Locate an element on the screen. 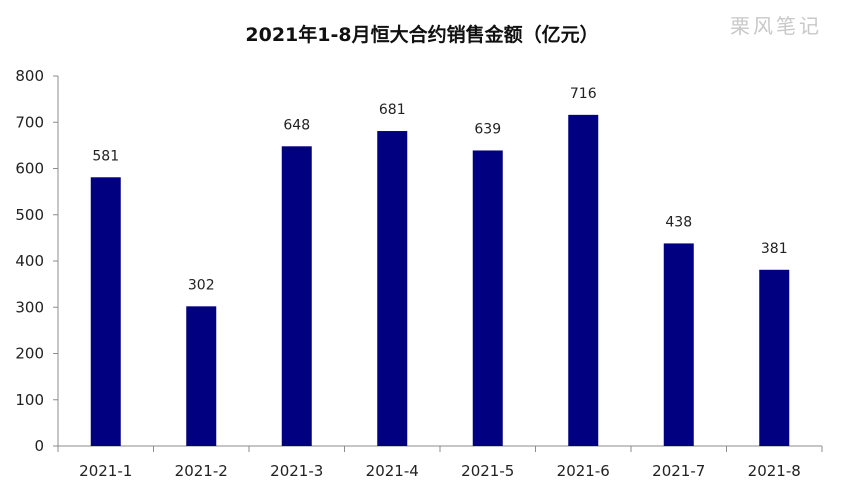 Image resolution: width=844 pixels, height=493 pixels. y-axis: 0 100 200 300 400 500 600 700 800 is located at coordinates (37, 261).